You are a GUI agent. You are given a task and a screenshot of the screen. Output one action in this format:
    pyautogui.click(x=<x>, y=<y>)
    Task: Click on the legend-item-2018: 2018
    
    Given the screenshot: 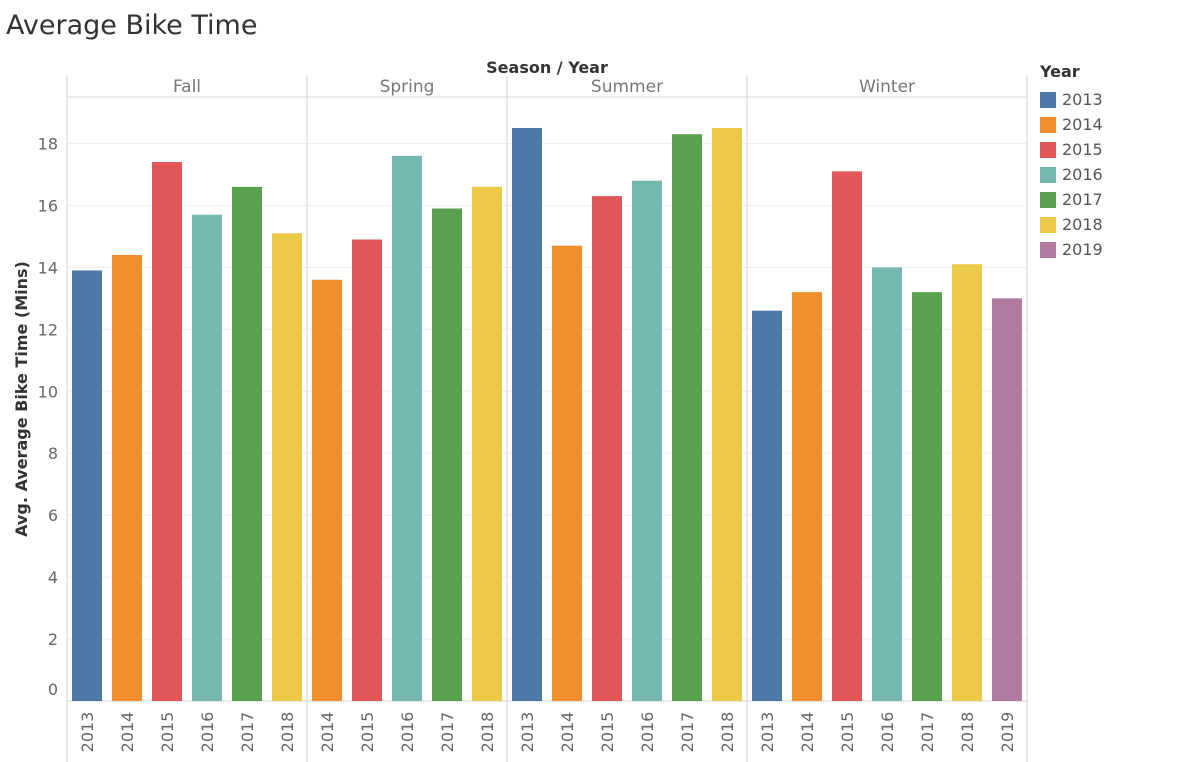 What is the action you would take?
    pyautogui.click(x=1071, y=224)
    